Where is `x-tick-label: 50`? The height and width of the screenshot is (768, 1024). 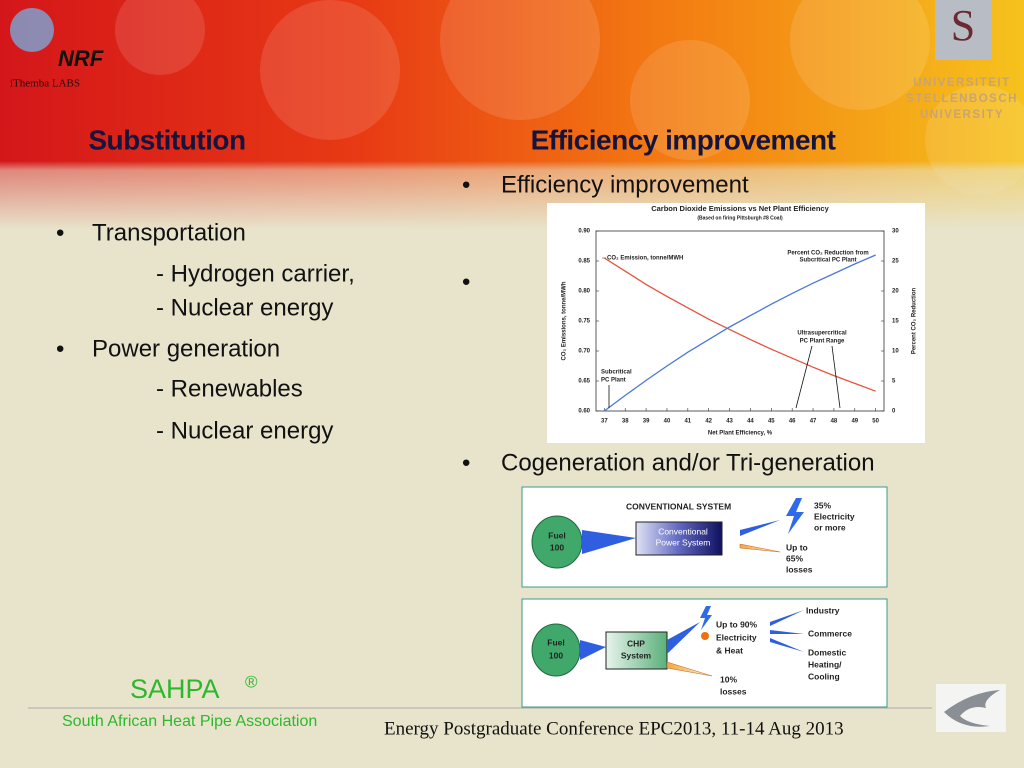
x-tick-label: 50 is located at coordinates (875, 422).